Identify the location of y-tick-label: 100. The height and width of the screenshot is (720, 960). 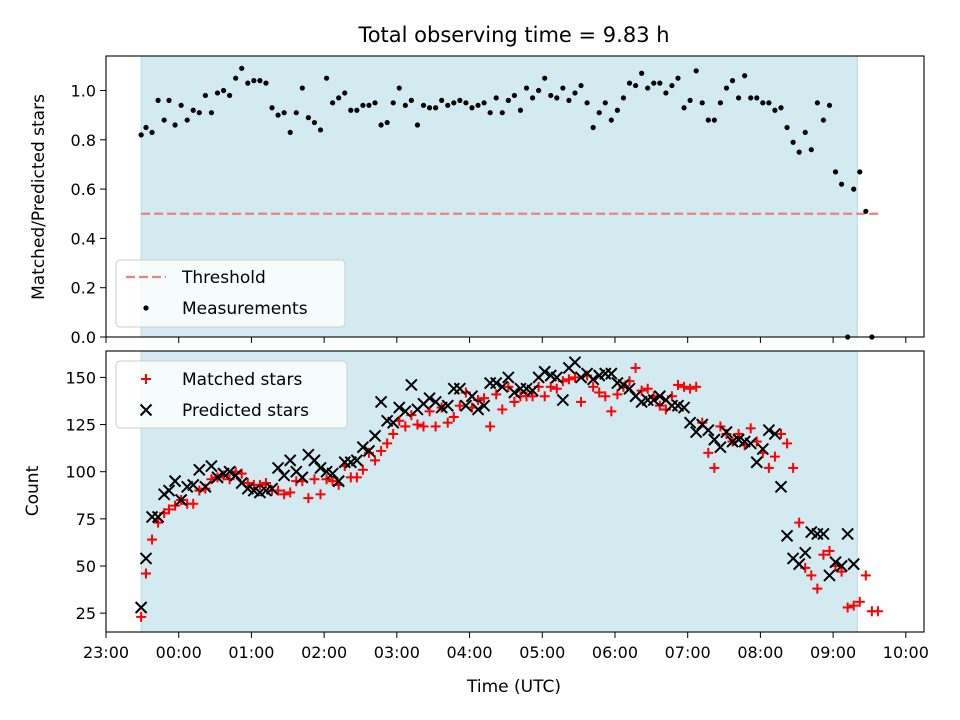
(80, 472).